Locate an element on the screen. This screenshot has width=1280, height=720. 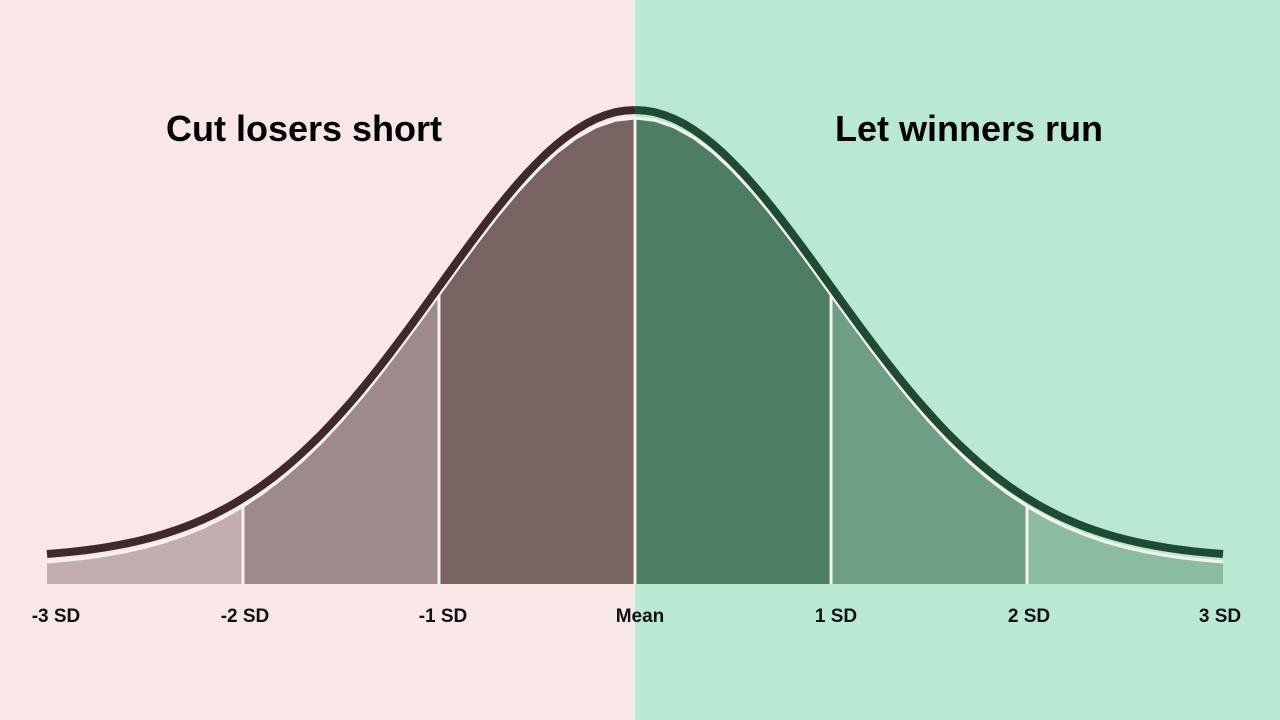
tick-label-minus-3-sd: -3 SD is located at coordinates (56, 616).